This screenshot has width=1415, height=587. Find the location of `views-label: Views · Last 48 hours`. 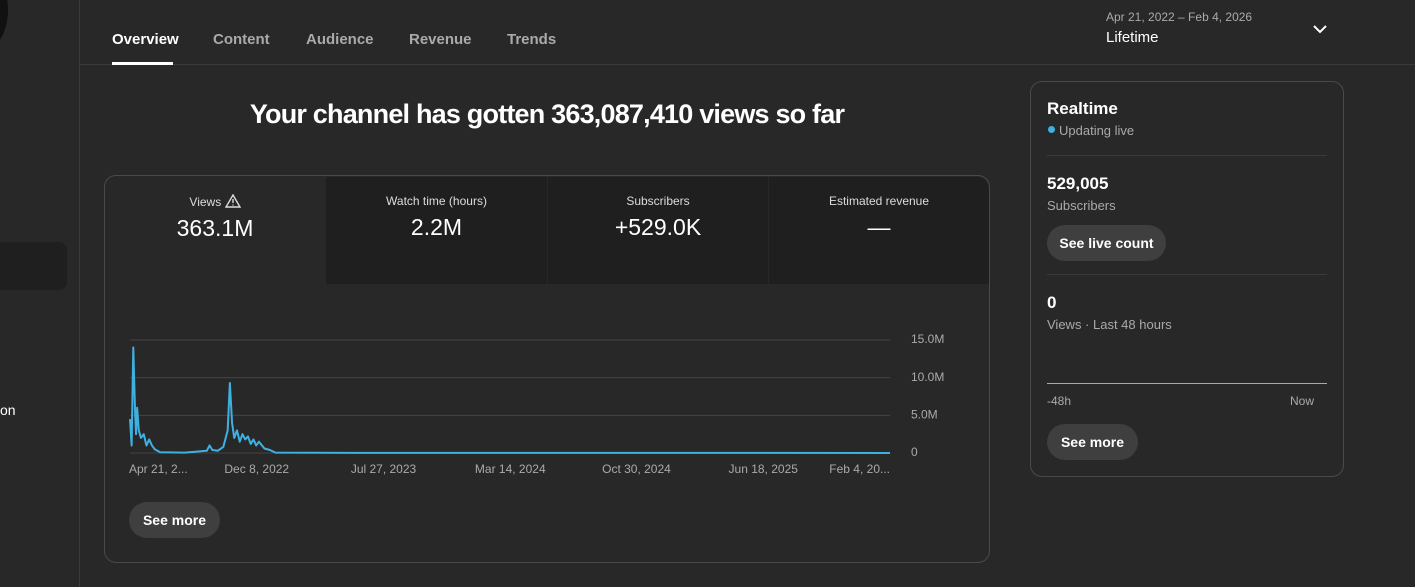

views-label: Views · Last 48 hours is located at coordinates (1109, 324).